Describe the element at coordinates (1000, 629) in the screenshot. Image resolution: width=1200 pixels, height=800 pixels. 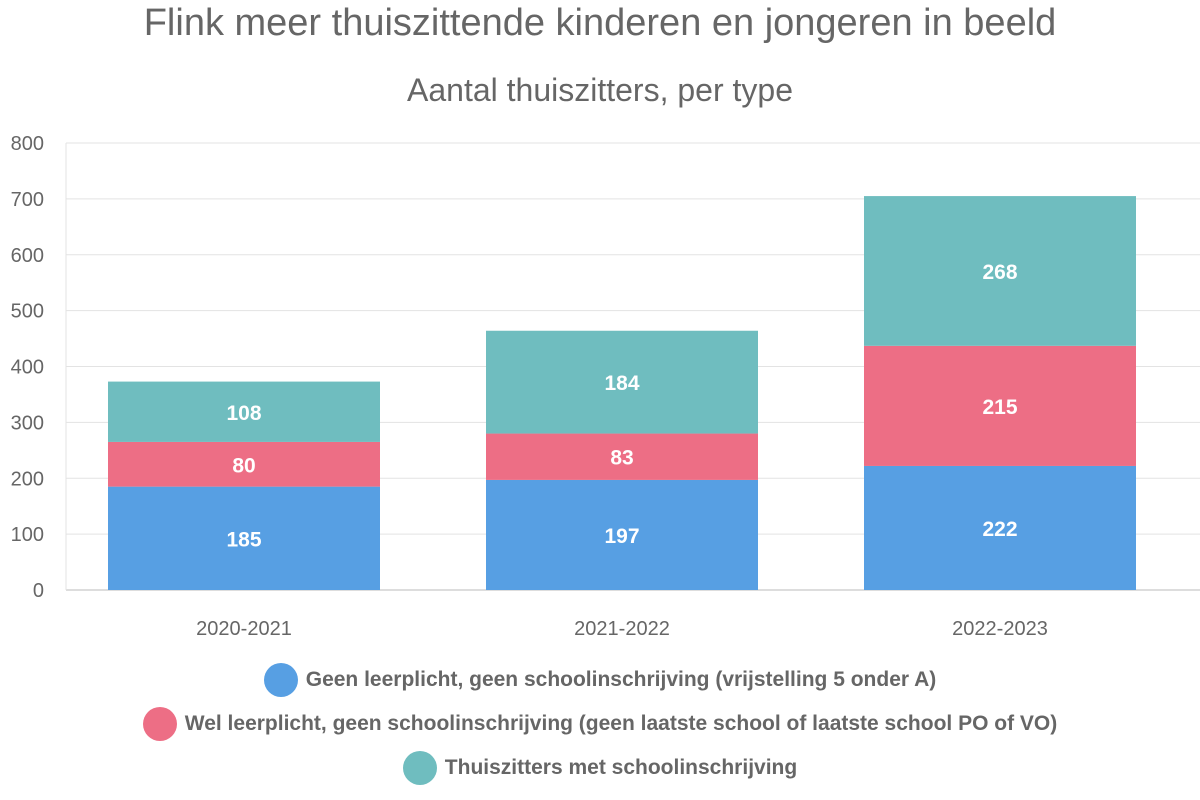
I see `x-tick-label: 2022-2023` at that location.